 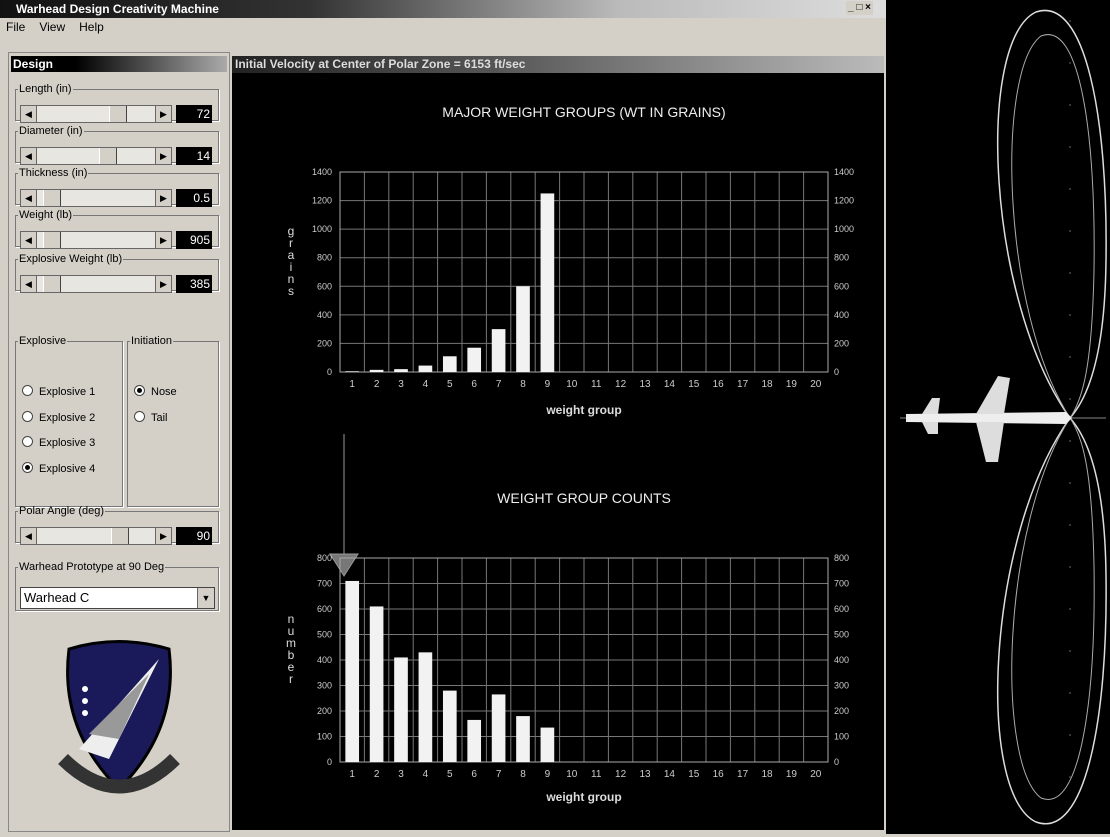 What do you see at coordinates (291, 648) in the screenshot?
I see `y-axis-label: number` at bounding box center [291, 648].